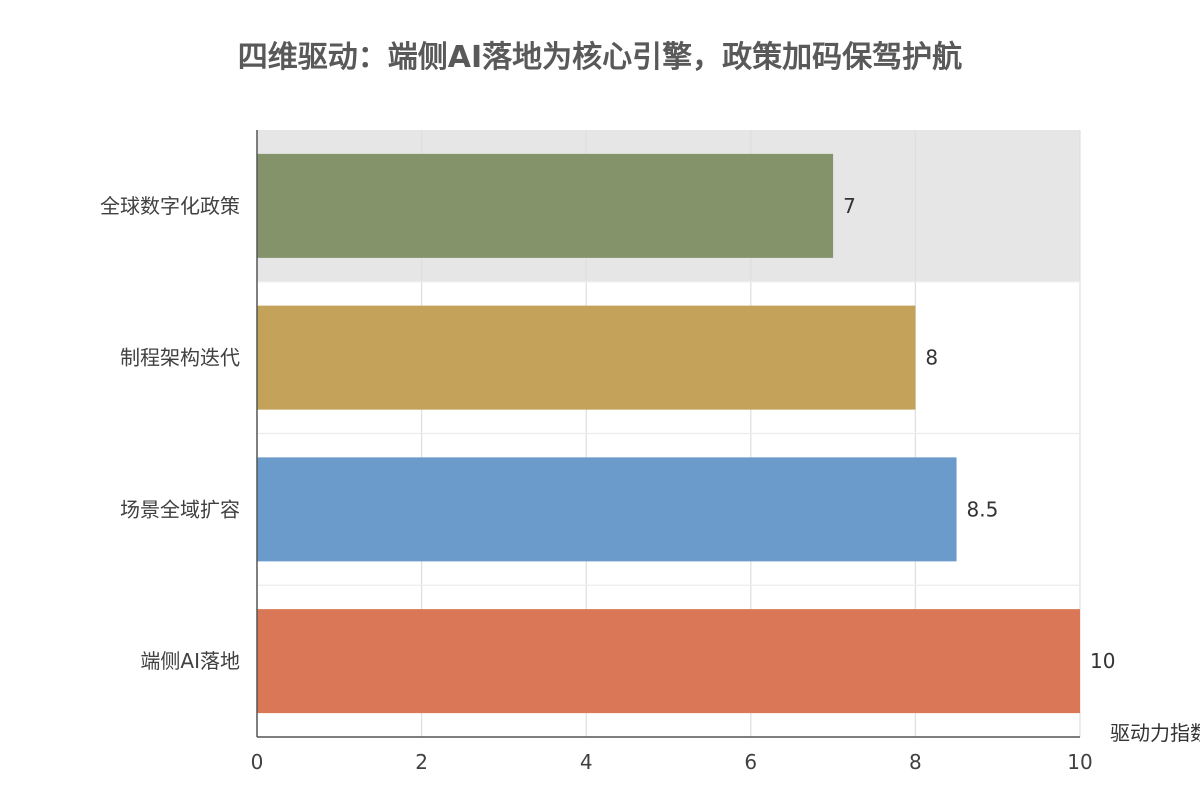  Describe the element at coordinates (180, 358) in the screenshot. I see `category-label: 制程架构迭代` at that location.